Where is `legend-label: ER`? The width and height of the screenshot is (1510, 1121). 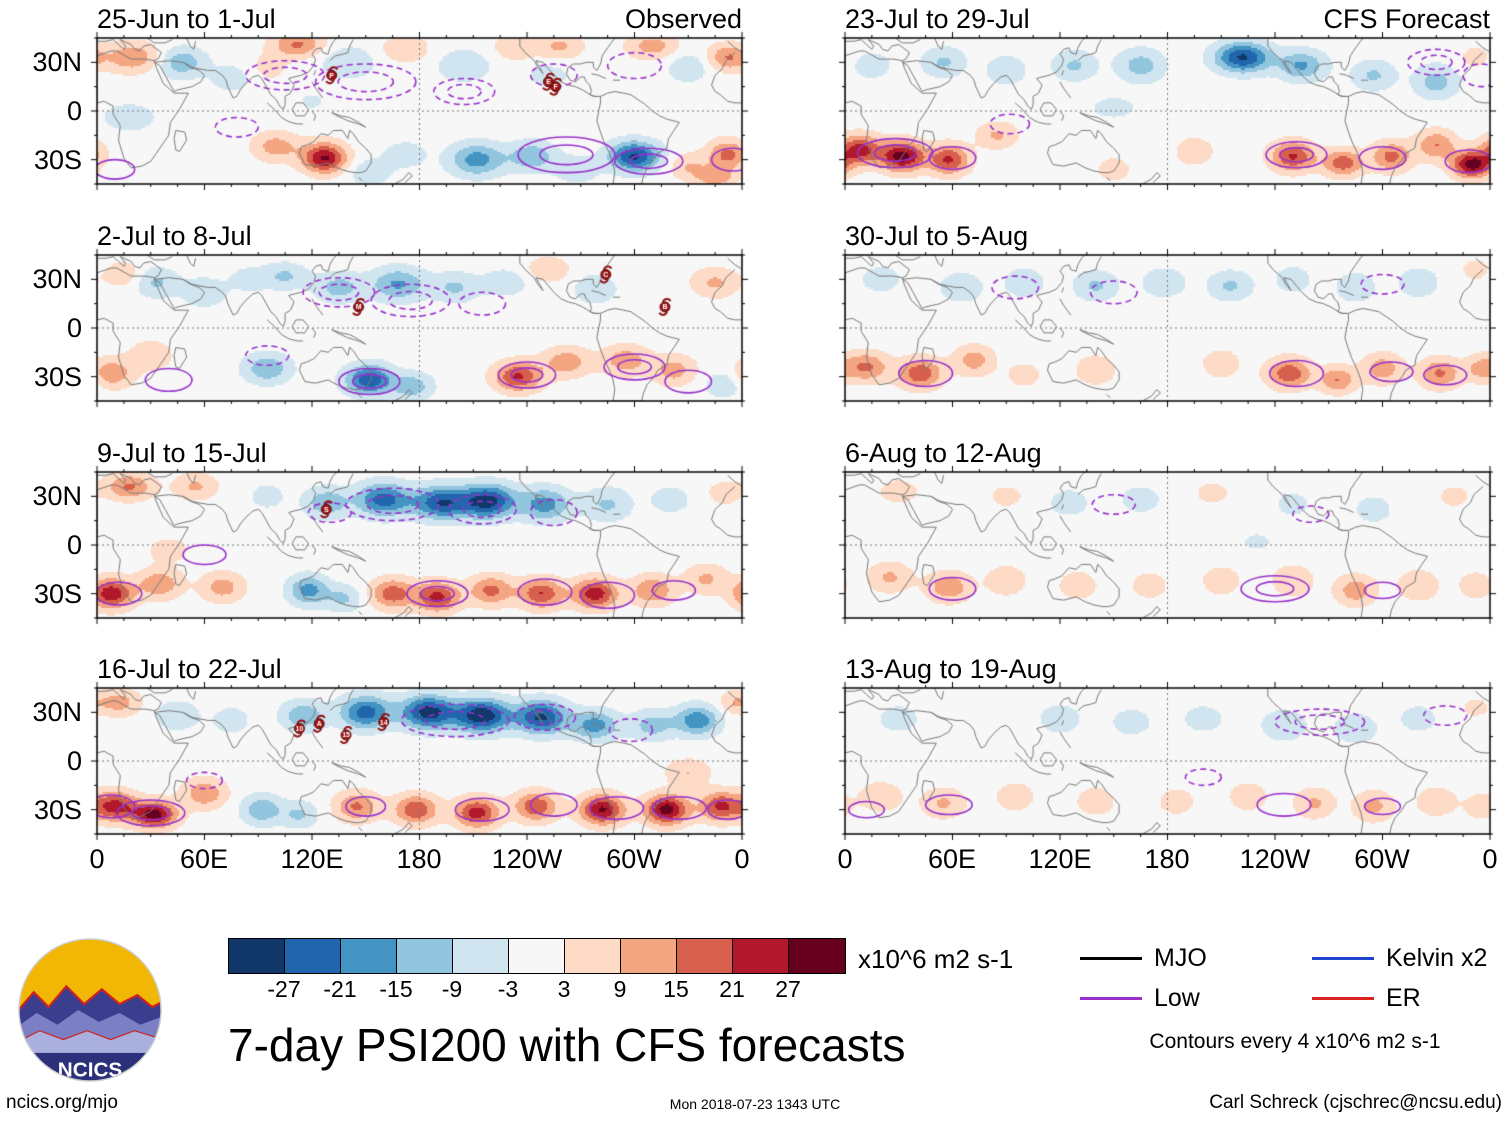
legend-label: ER is located at coordinates (1403, 998).